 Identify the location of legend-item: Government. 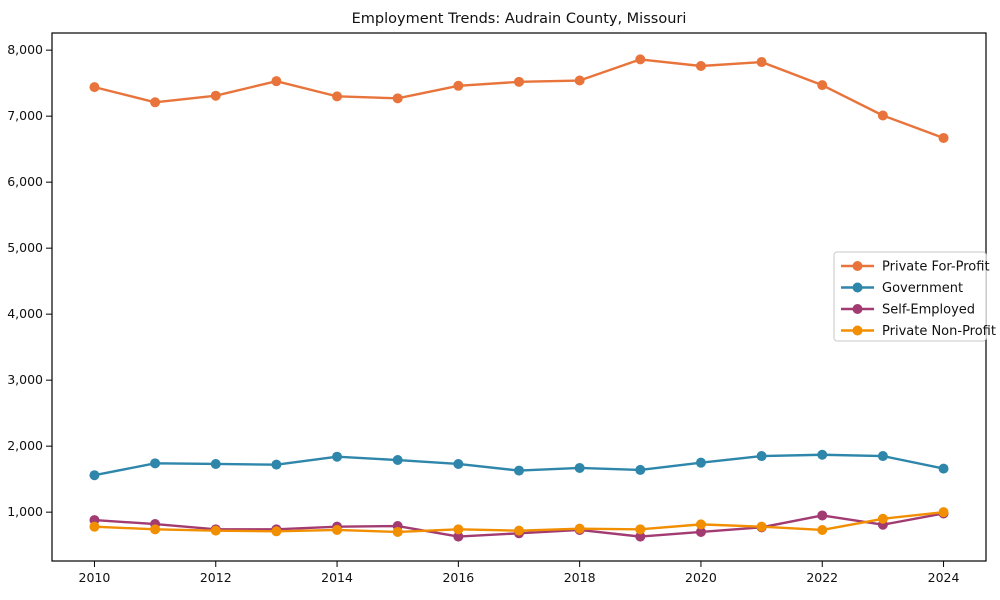
(902, 288).